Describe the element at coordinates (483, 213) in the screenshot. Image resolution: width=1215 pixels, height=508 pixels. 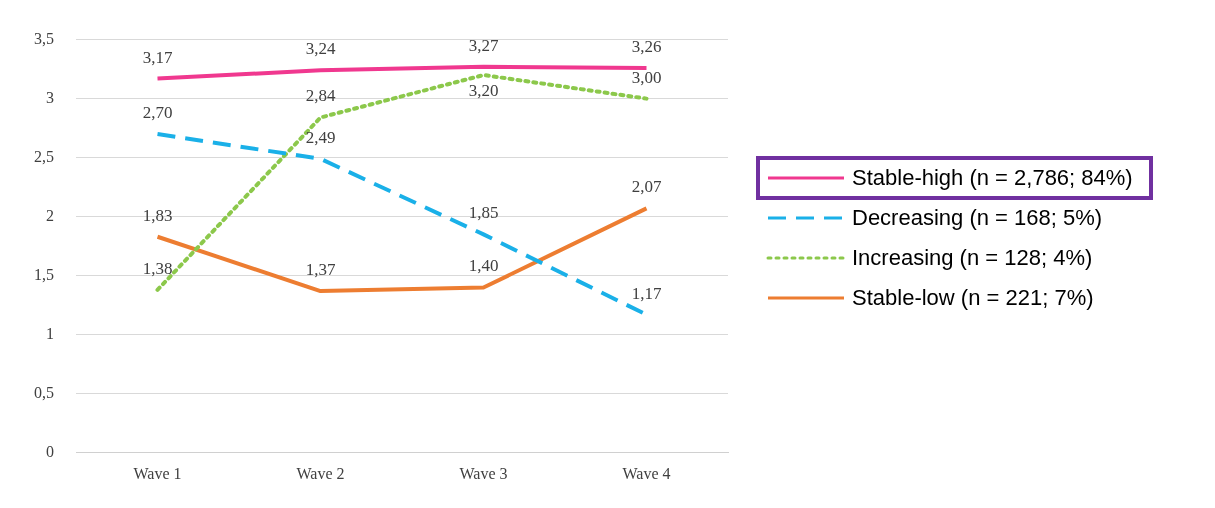
I see `data-label: 1,85` at that location.